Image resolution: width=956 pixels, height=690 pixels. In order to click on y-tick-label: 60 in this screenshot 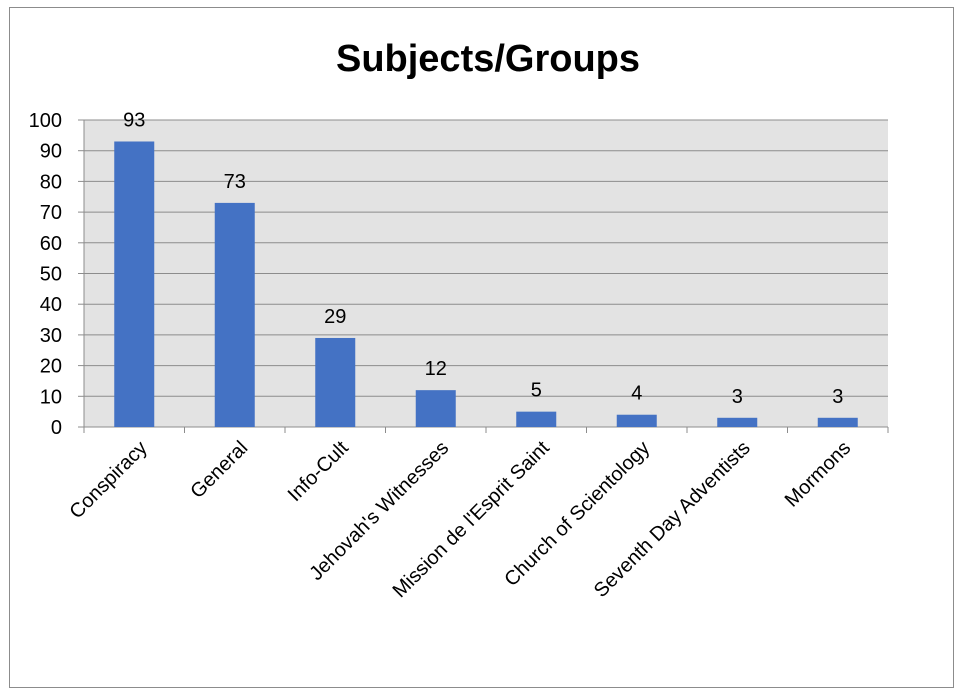, I will do `click(51, 244)`.